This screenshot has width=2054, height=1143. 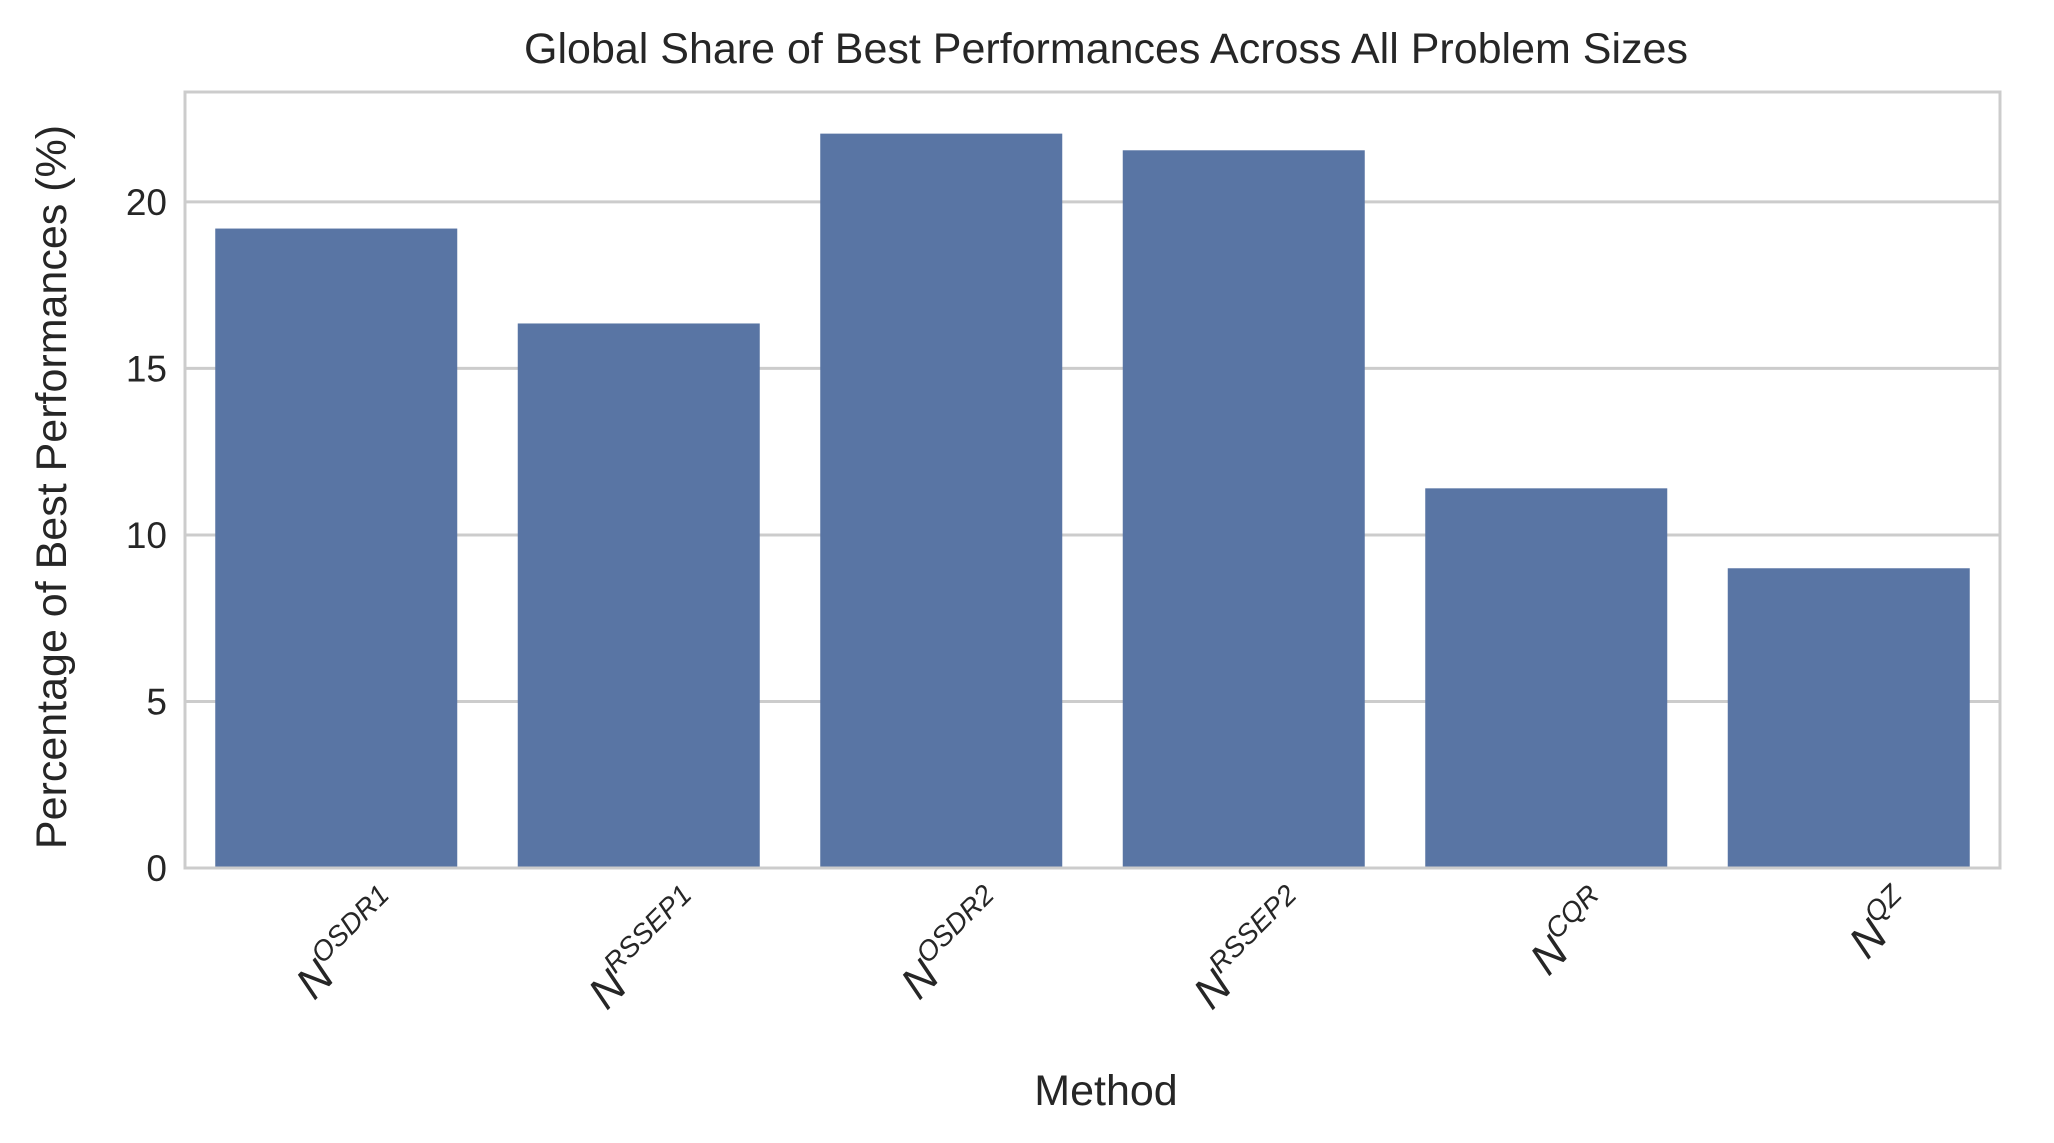 I want to click on bar-osdr2, so click(x=941, y=500).